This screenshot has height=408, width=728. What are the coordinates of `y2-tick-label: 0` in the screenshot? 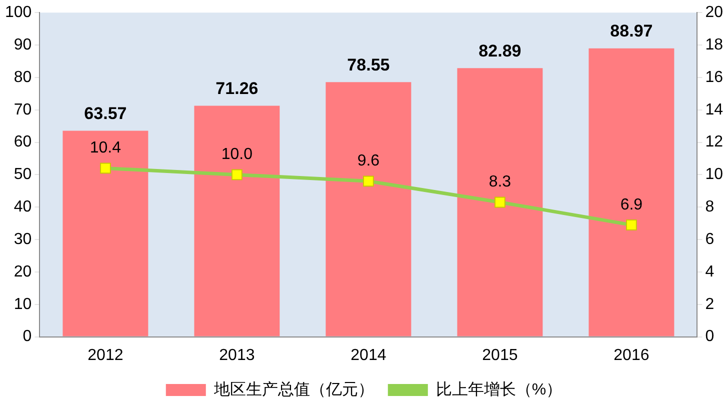 It's located at (709, 337).